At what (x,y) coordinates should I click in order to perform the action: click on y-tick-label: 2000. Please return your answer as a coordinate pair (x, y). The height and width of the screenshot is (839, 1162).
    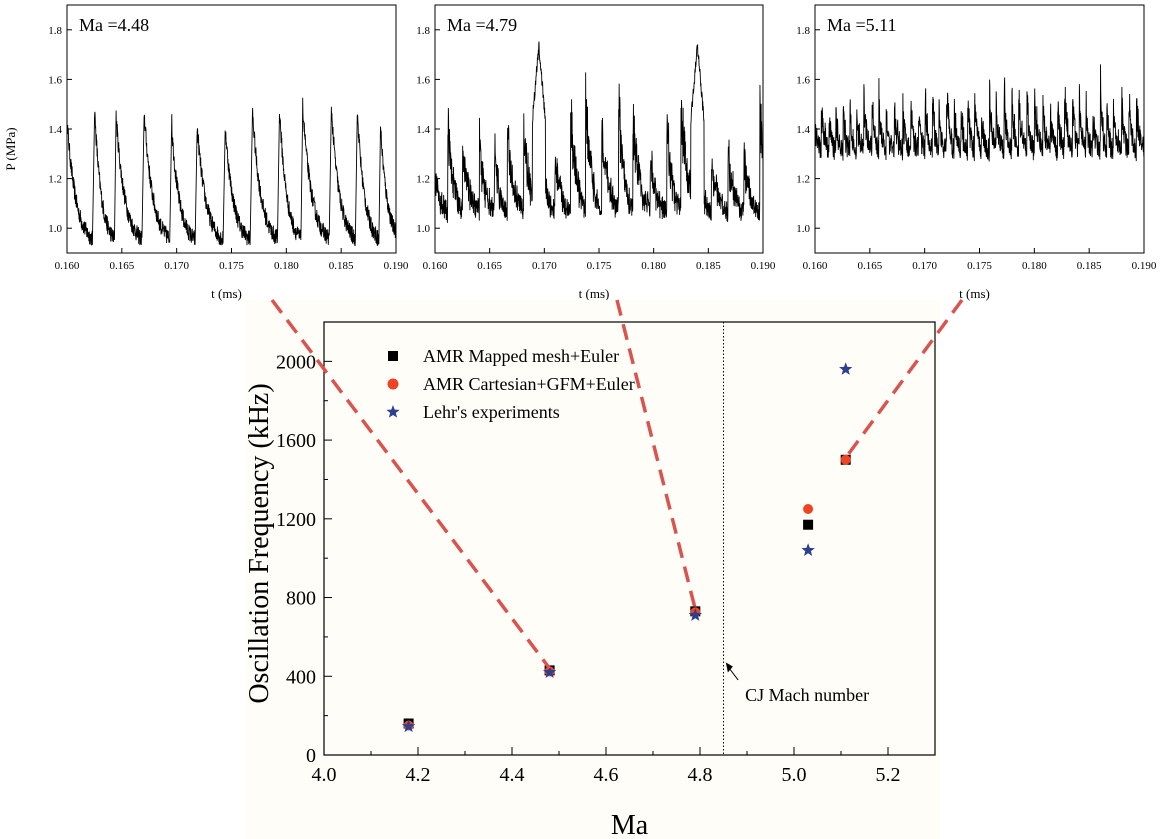
    Looking at the image, I should click on (296, 362).